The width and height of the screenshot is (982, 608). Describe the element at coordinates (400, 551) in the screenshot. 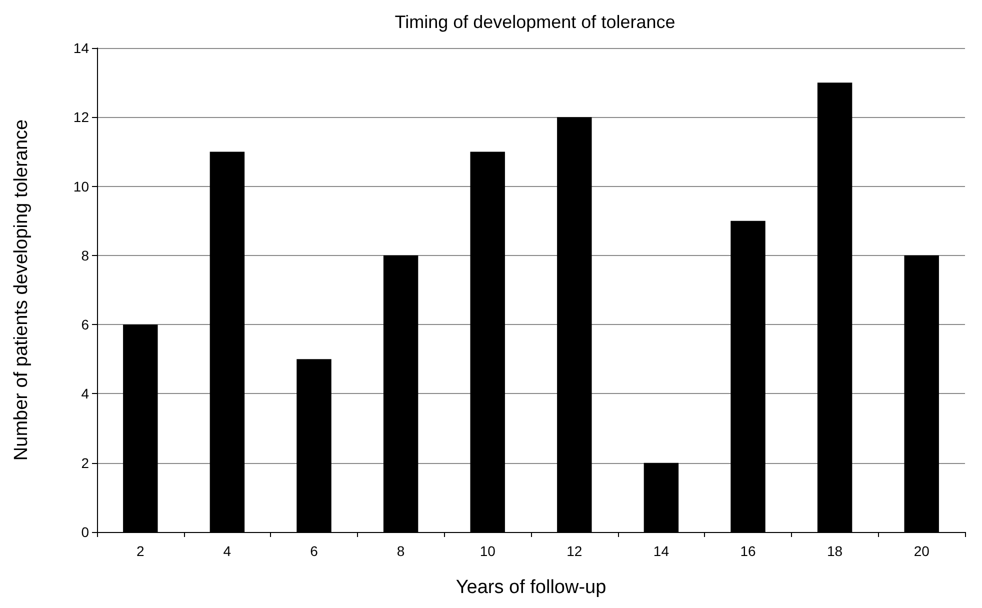

I see `x-tick-label: 8` at that location.